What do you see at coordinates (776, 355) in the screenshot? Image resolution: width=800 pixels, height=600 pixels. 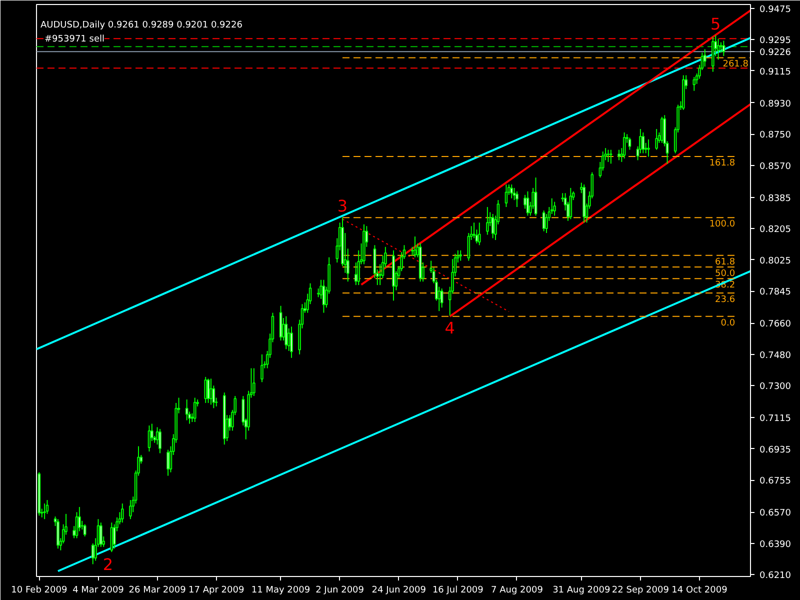 I see `y-tick-label: 0.7480` at bounding box center [776, 355].